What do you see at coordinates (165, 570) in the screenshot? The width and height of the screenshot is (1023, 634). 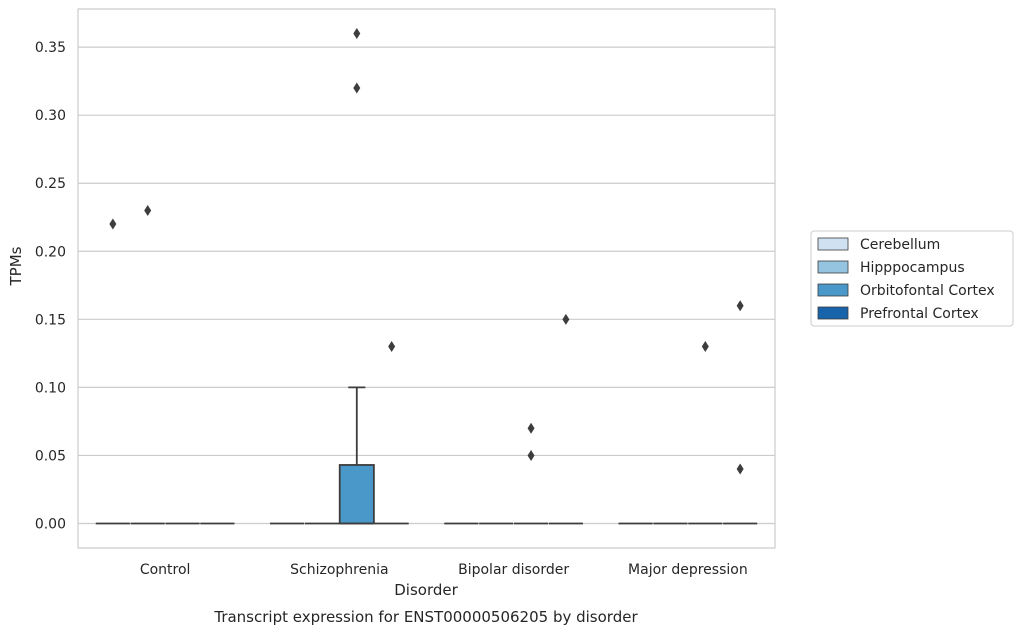 I see `x-tick-label: Control` at bounding box center [165, 570].